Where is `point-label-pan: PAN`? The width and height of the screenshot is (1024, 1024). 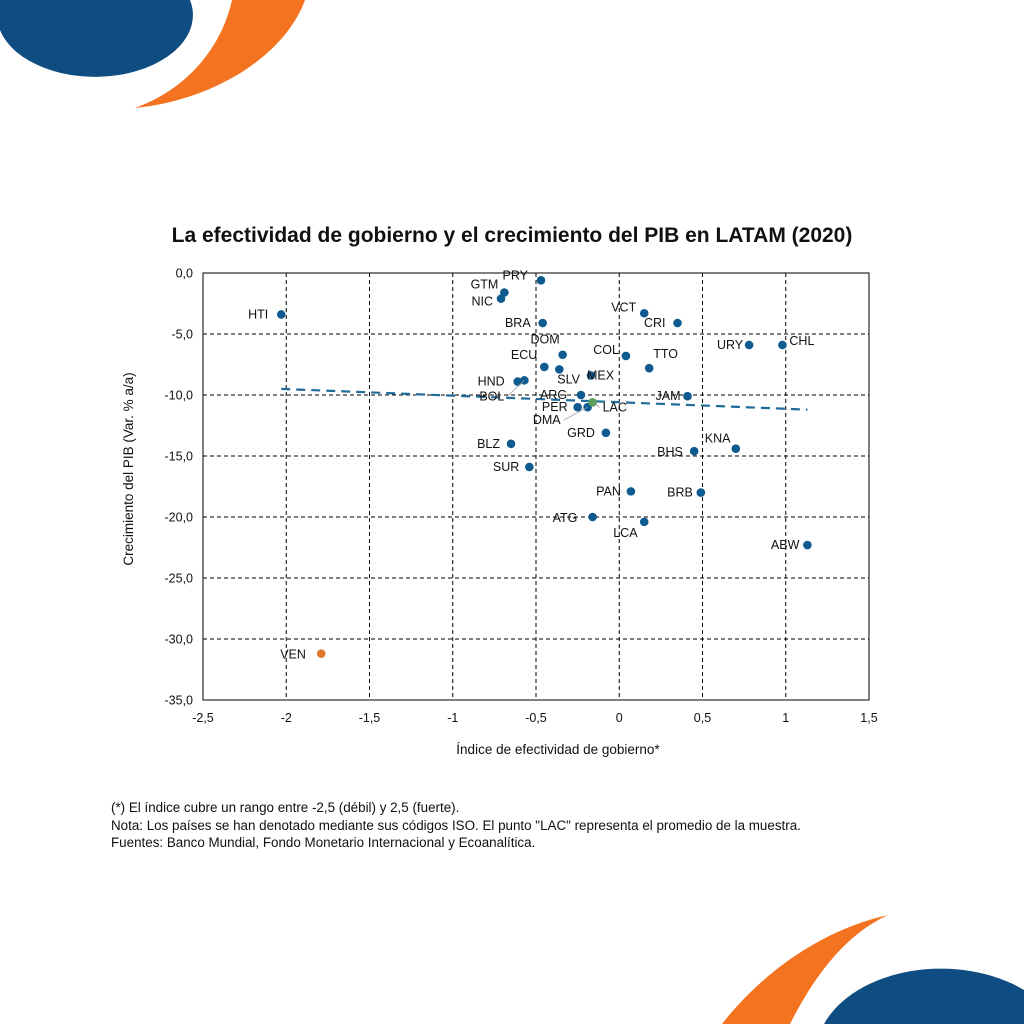 point-label-pan: PAN is located at coordinates (608, 491).